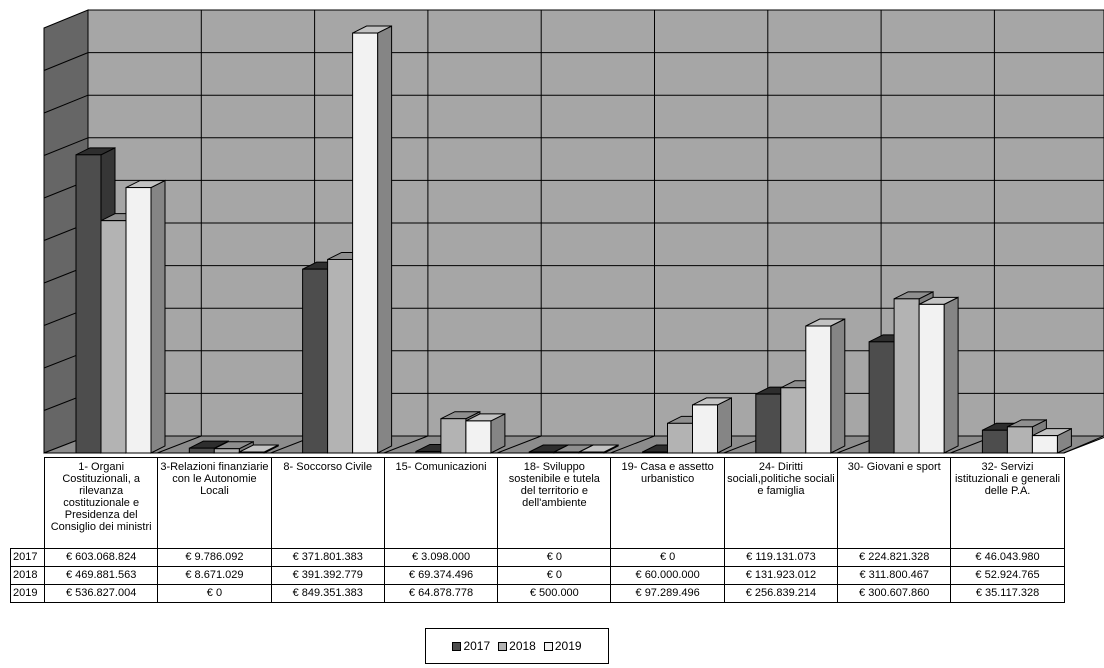  What do you see at coordinates (258, 449) in the screenshot?
I see `bar-1-2019` at bounding box center [258, 449].